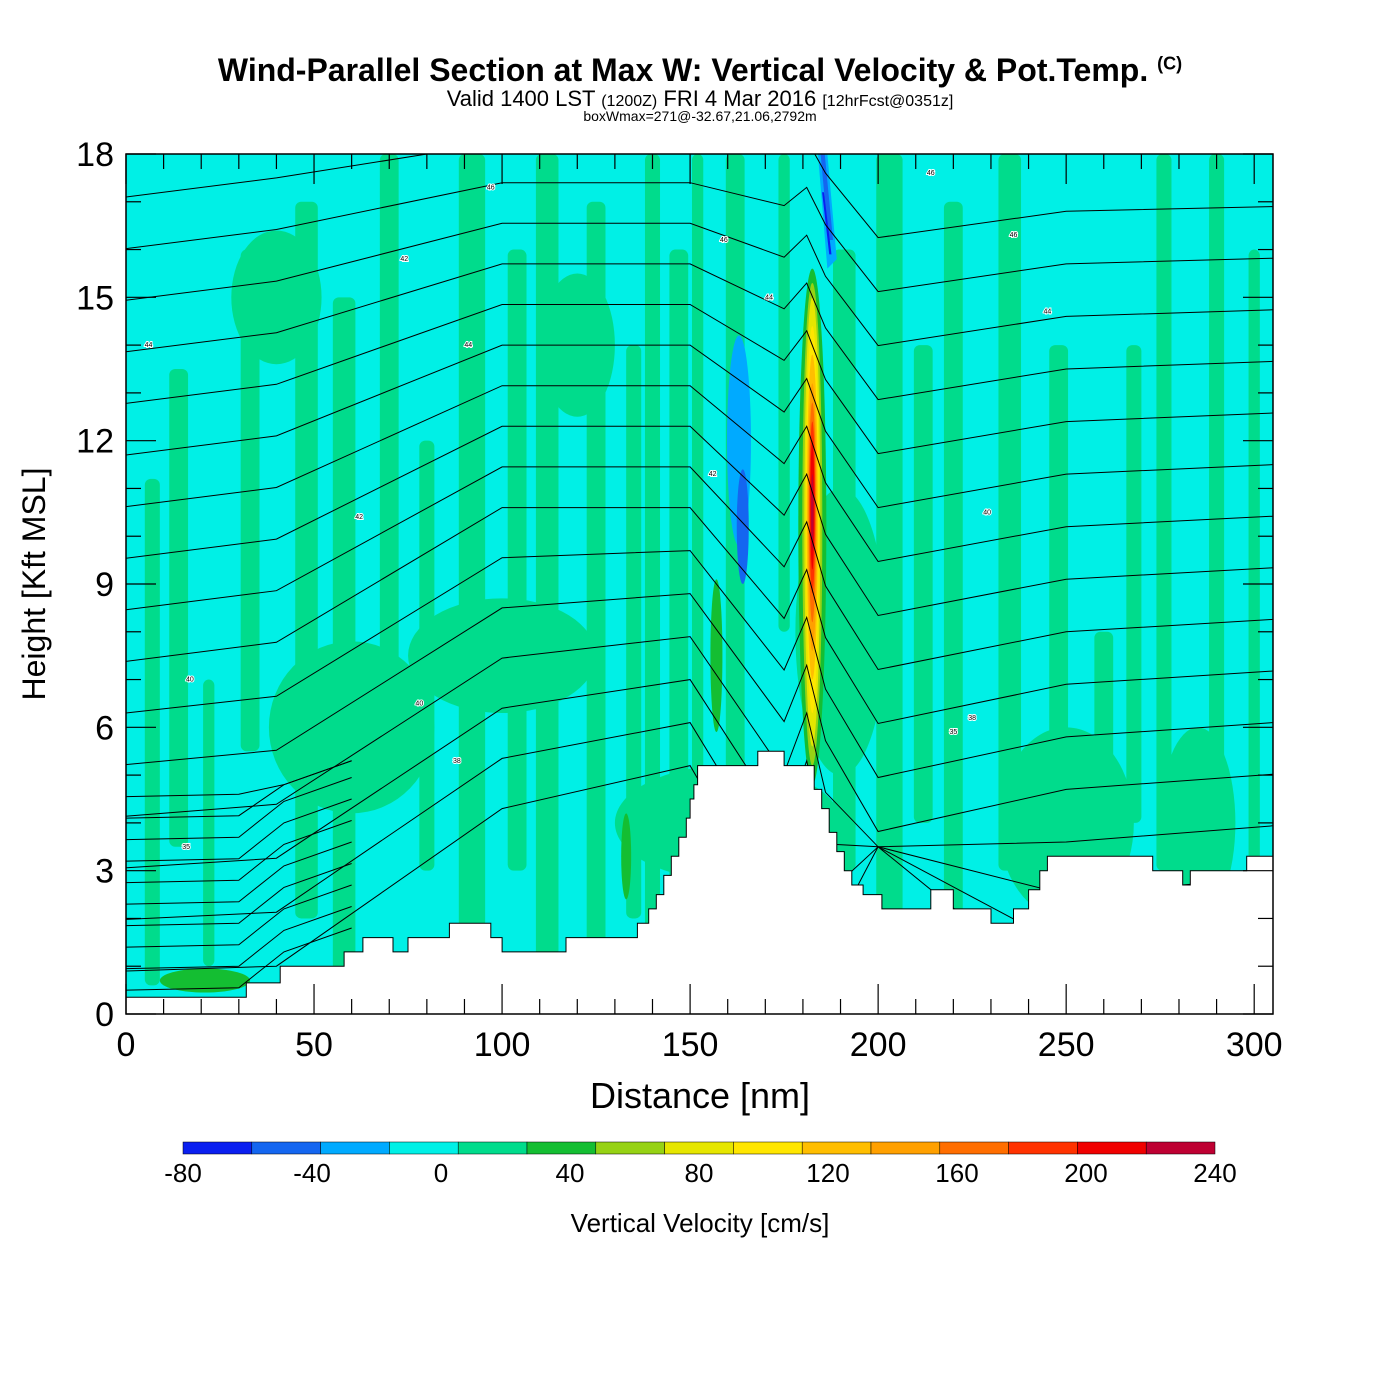 The image size is (1400, 1400). What do you see at coordinates (690, 1045) in the screenshot?
I see `x-tick-label: 150` at bounding box center [690, 1045].